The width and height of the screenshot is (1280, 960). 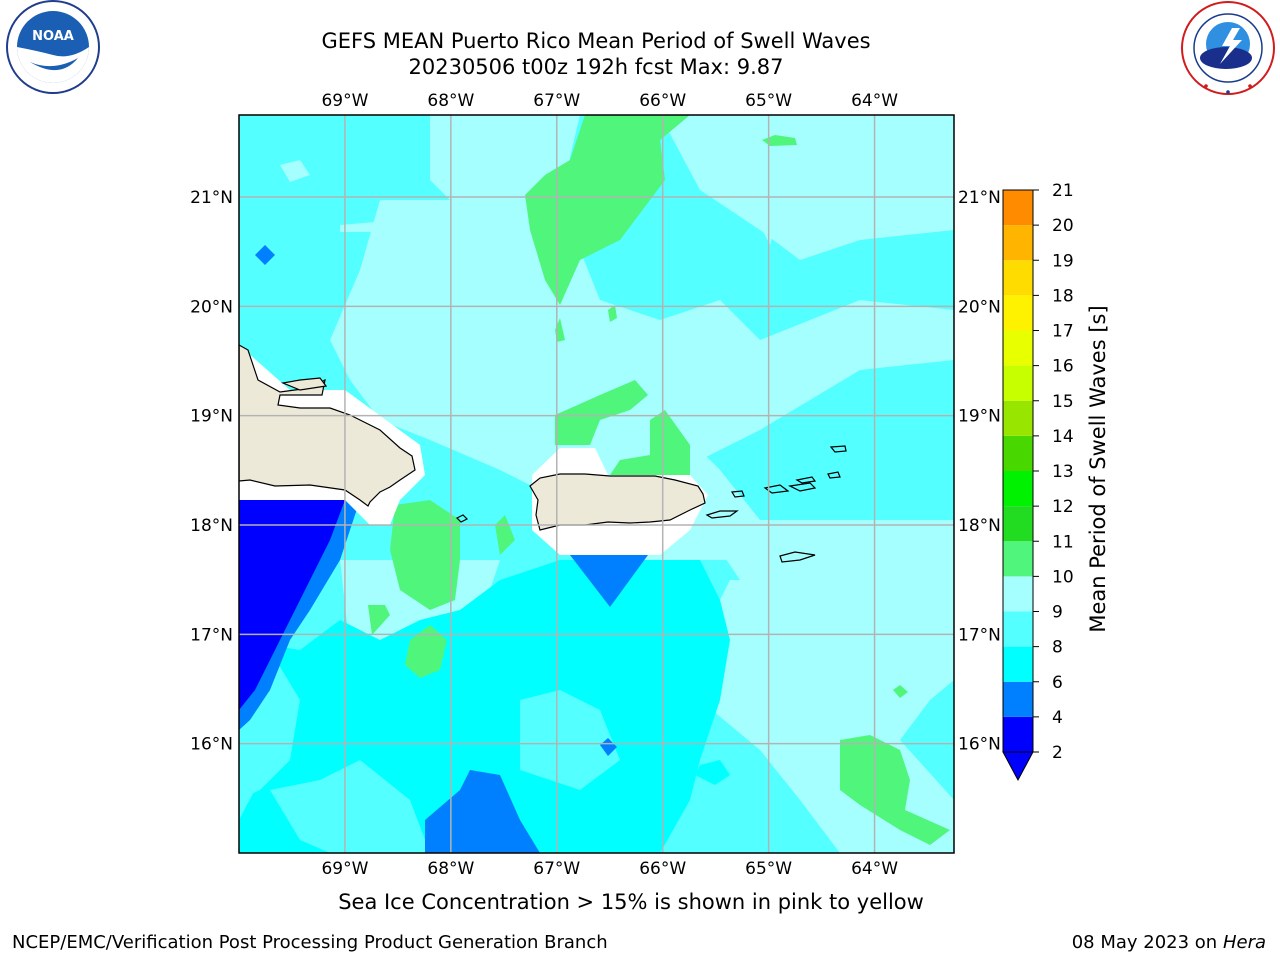 What do you see at coordinates (1063, 472) in the screenshot?
I see `colorbar-tick-label: 13` at bounding box center [1063, 472].